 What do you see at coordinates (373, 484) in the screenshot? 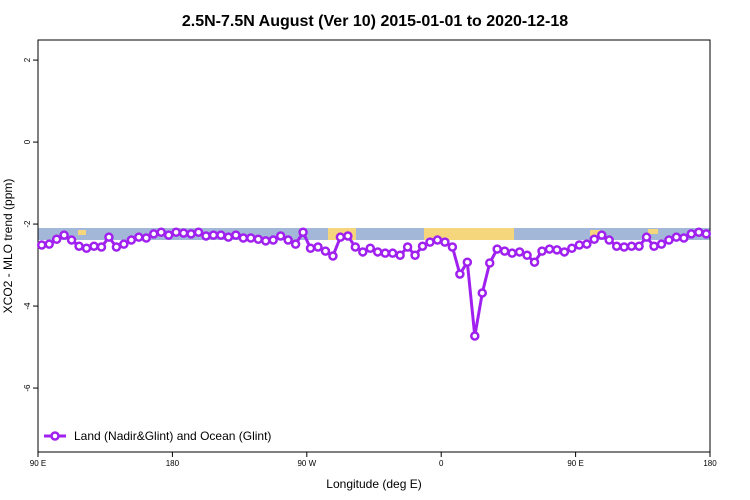
I see `x-axis-title: Longitude (deg E)` at bounding box center [373, 484].